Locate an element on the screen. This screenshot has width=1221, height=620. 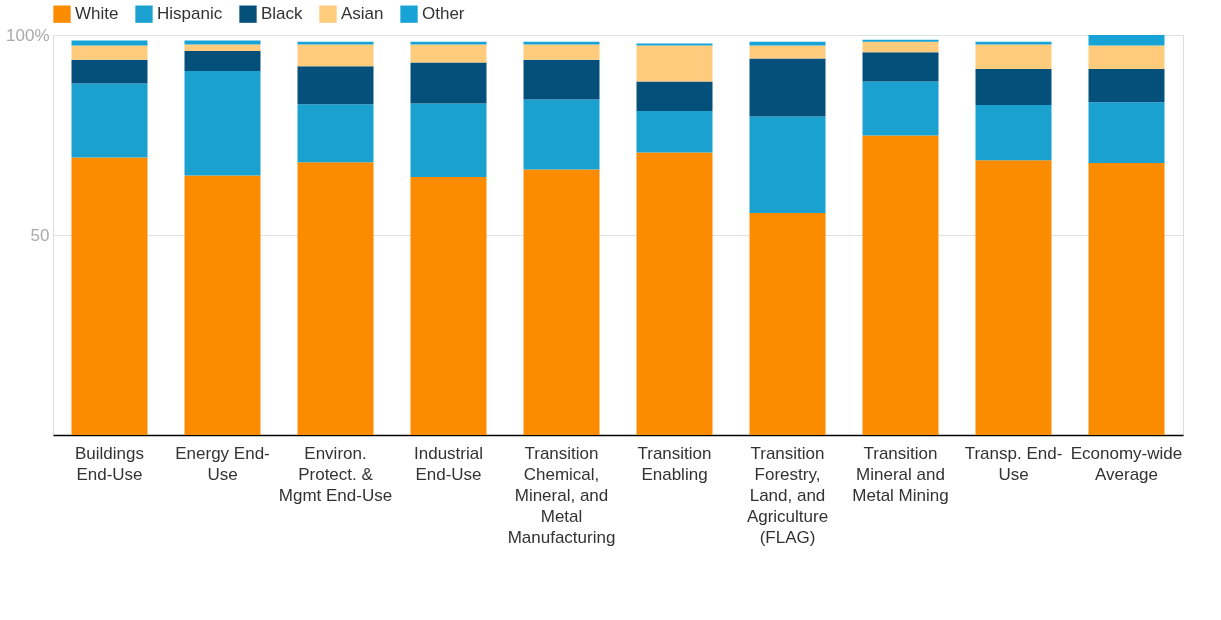
x-tick-label: Environ. Protect. & Mgmt End-Use is located at coordinates (335, 474).